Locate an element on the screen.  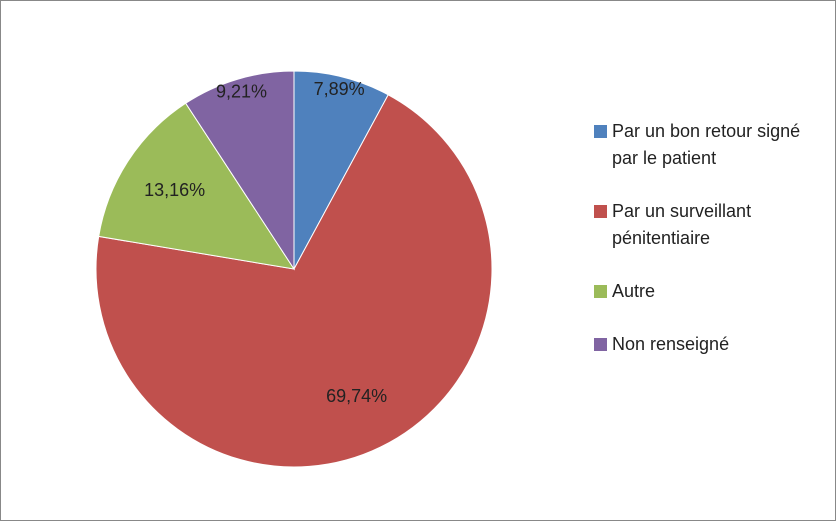
legend-item: Par un bon retour signé par le patient is located at coordinates (709, 145).